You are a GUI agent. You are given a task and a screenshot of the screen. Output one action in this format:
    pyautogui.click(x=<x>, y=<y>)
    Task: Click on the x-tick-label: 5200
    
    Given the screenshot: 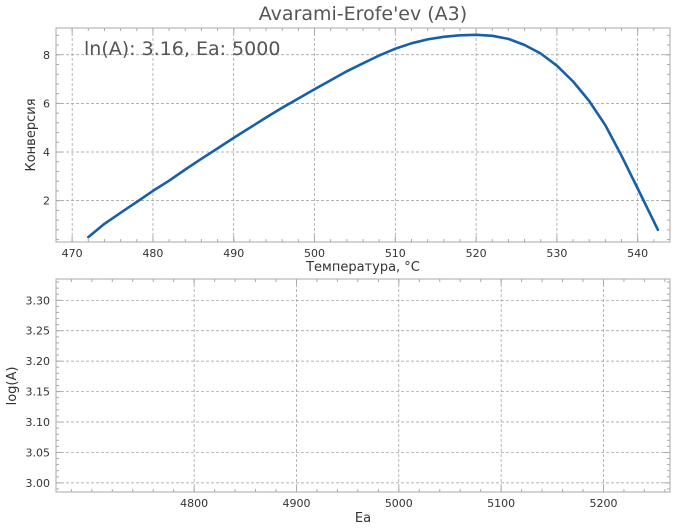 What is the action you would take?
    pyautogui.click(x=603, y=503)
    